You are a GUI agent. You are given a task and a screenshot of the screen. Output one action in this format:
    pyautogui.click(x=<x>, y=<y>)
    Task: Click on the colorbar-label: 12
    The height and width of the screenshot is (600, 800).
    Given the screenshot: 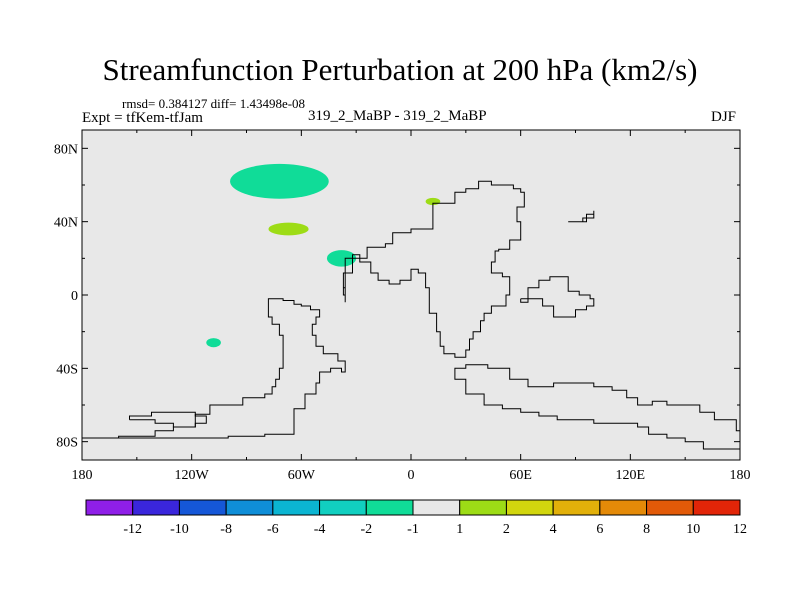 What is the action you would take?
    pyautogui.click(x=740, y=529)
    